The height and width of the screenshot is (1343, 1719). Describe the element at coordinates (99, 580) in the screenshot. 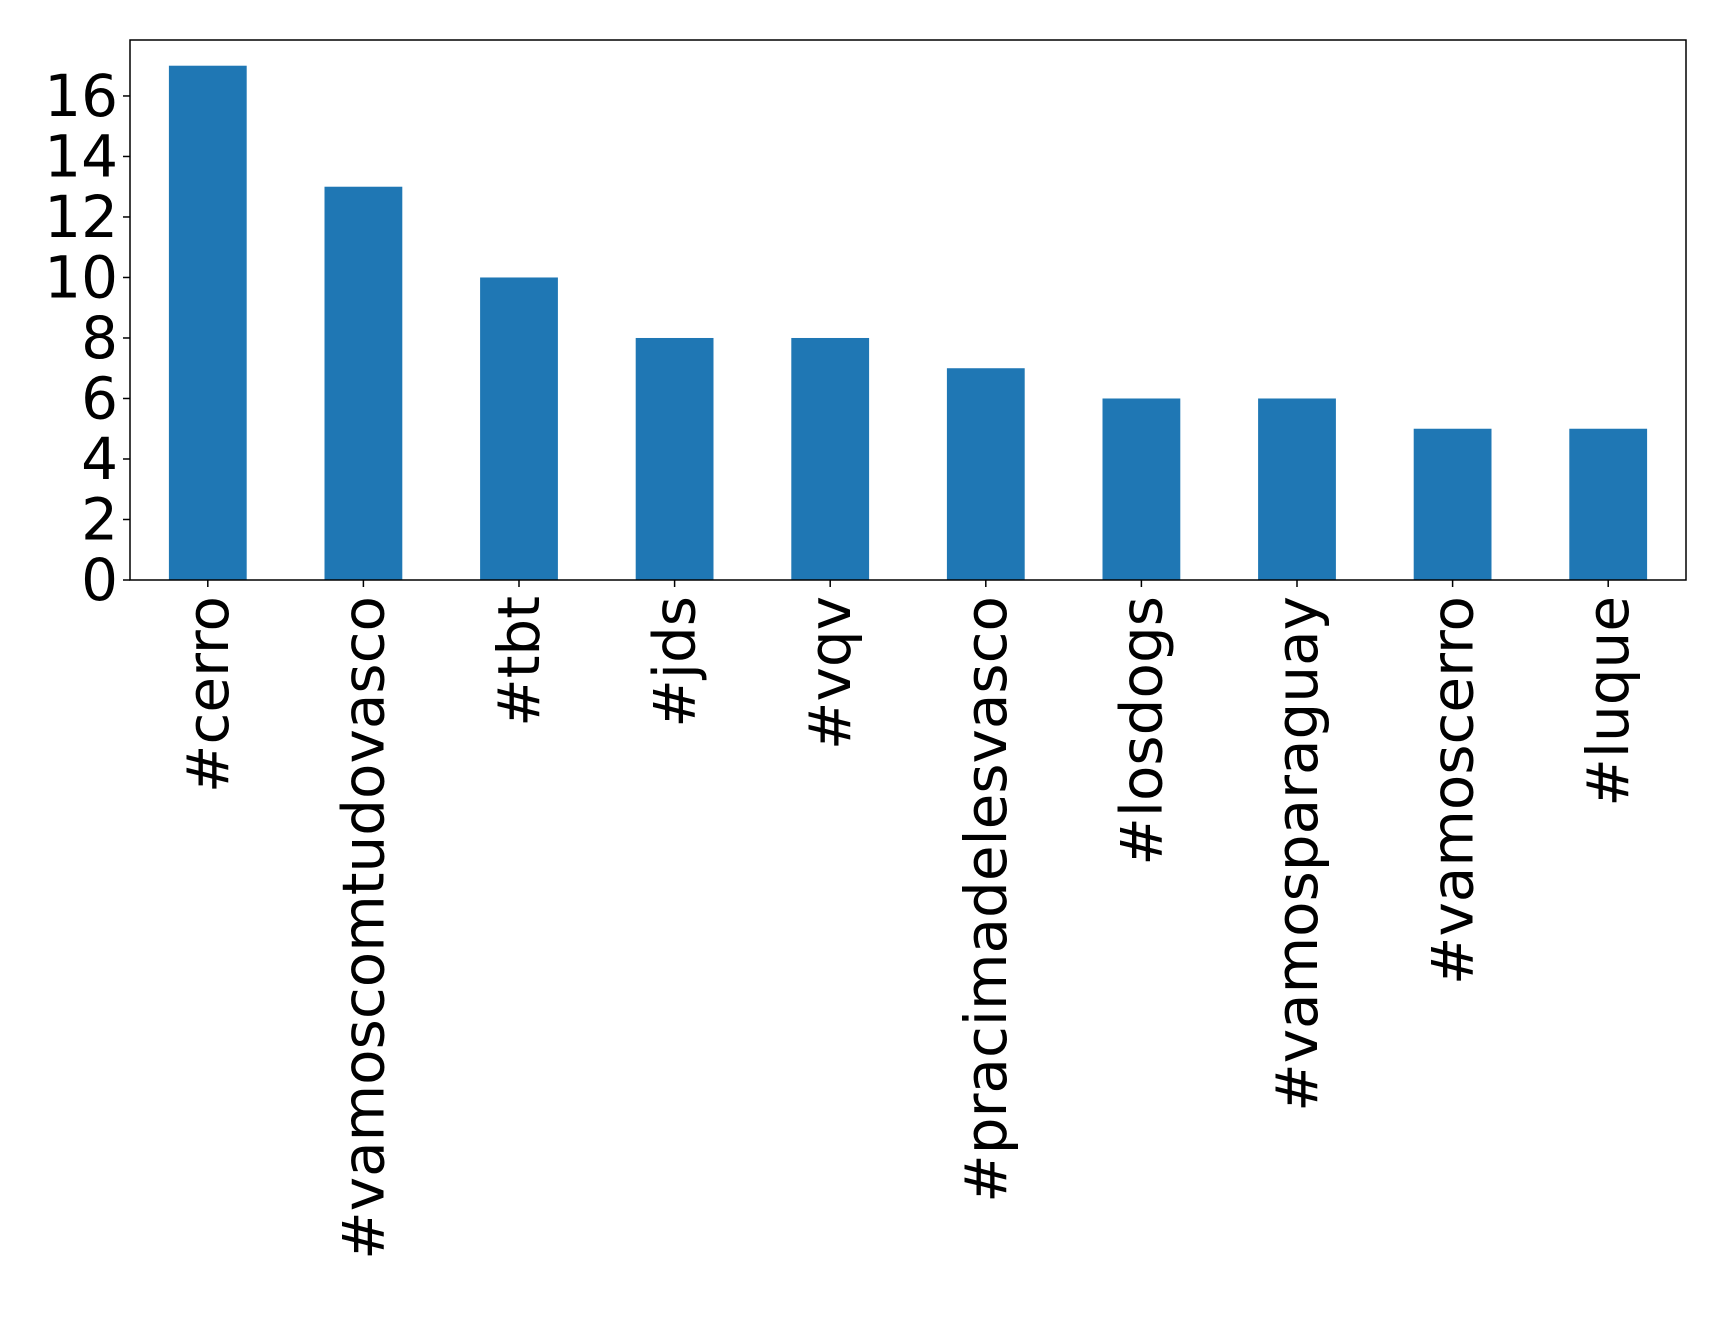

I see `y-tick-label: 0` at that location.